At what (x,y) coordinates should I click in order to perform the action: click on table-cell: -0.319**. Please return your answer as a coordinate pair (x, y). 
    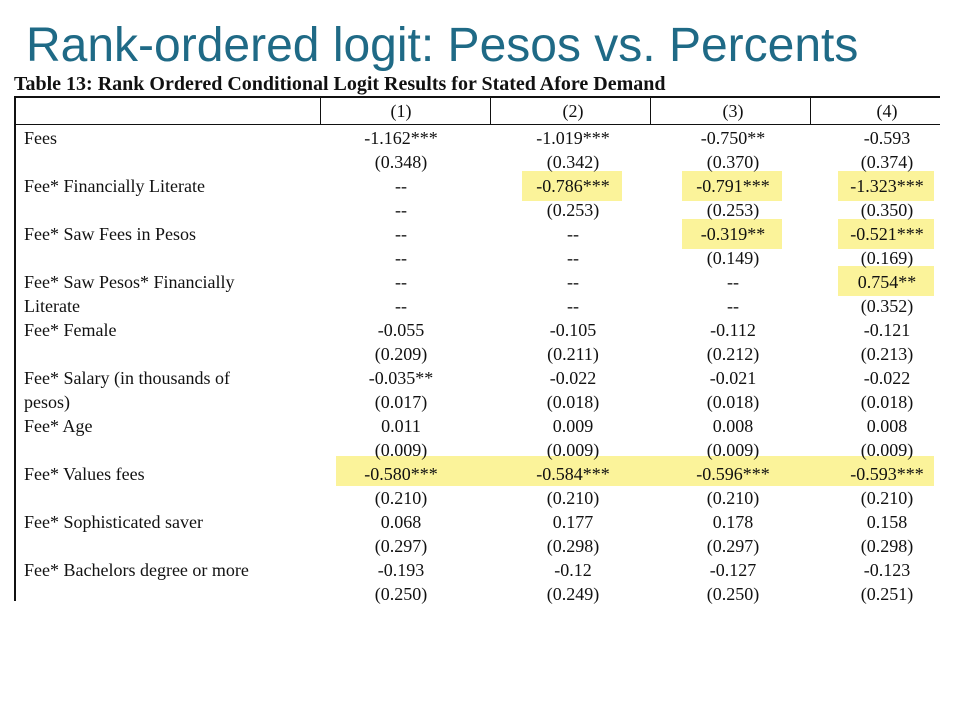
    Looking at the image, I should click on (733, 234).